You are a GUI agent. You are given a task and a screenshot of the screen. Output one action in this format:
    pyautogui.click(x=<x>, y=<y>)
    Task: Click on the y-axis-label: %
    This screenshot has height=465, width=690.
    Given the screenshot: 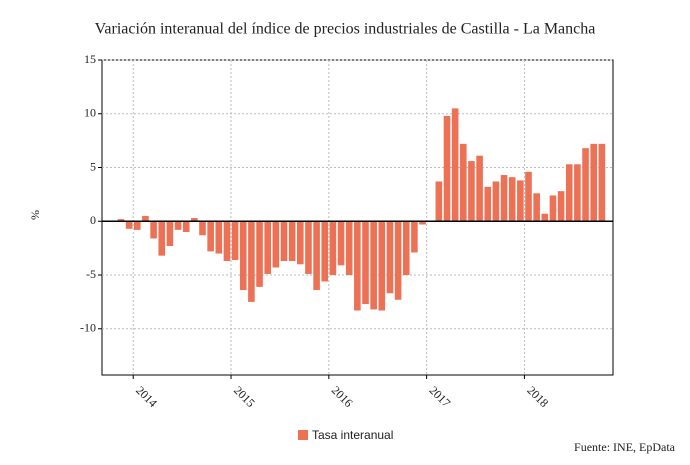 What is the action you would take?
    pyautogui.click(x=35, y=215)
    